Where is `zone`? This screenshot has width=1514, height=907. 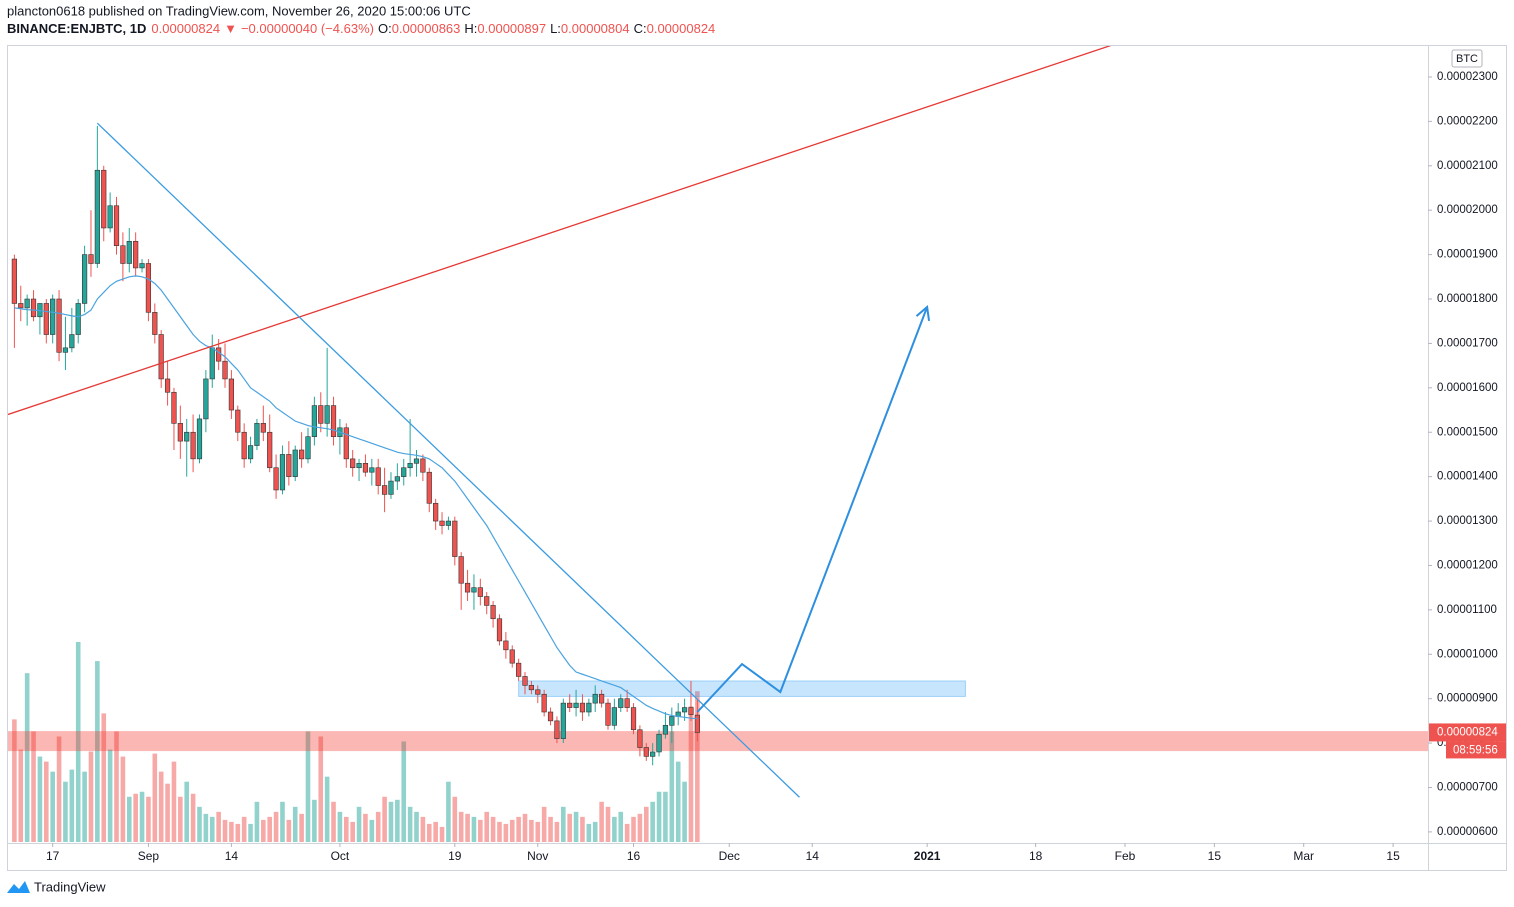
zone is located at coordinates (742, 688).